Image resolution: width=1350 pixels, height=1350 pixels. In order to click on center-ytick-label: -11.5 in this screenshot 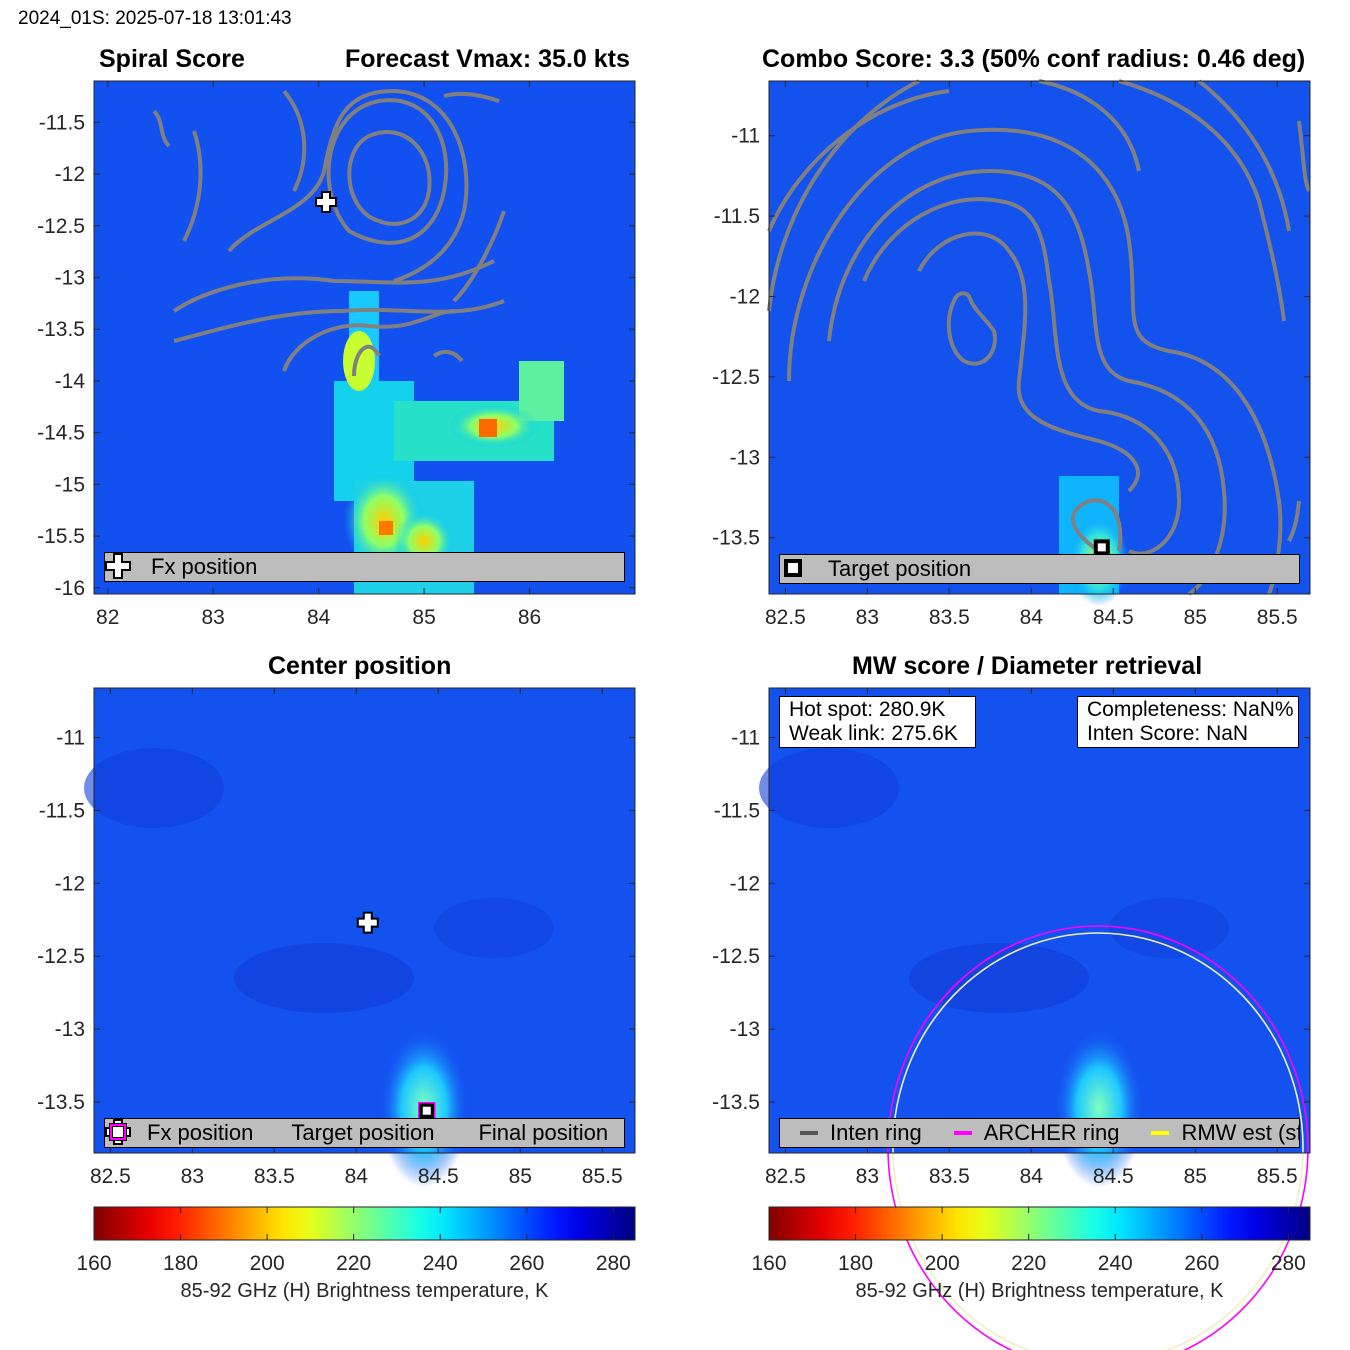, I will do `click(62, 810)`.